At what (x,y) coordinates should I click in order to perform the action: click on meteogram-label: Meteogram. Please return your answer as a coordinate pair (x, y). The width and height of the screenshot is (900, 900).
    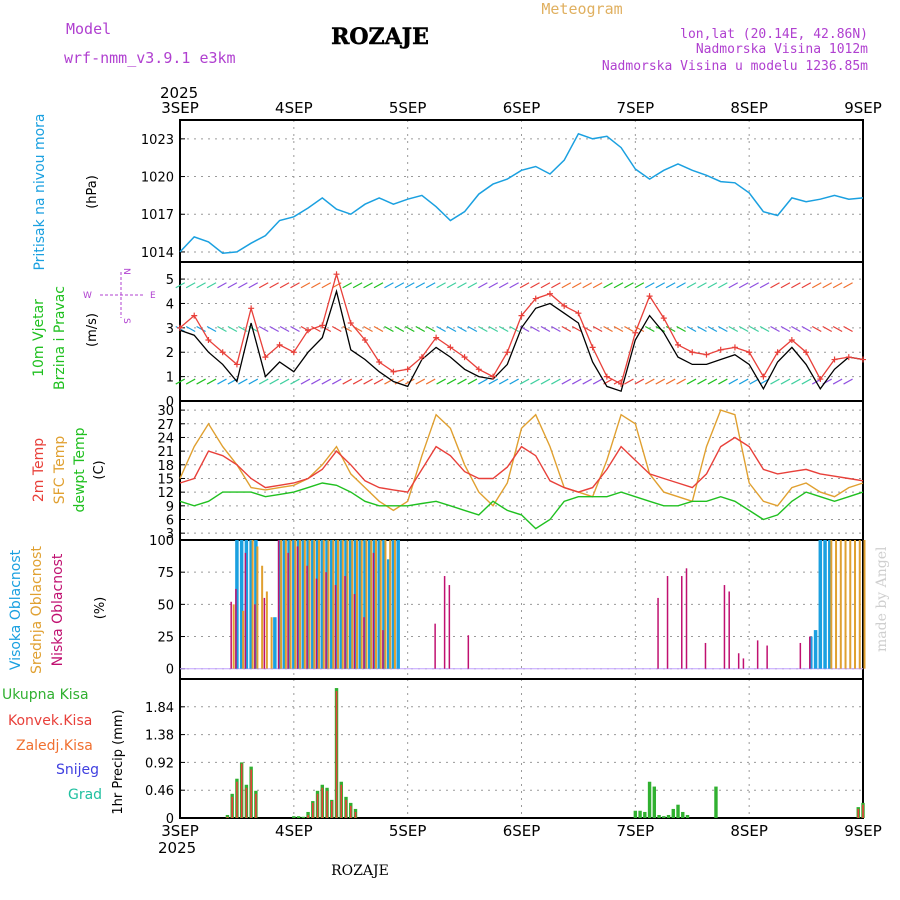
    Looking at the image, I should click on (581, 9).